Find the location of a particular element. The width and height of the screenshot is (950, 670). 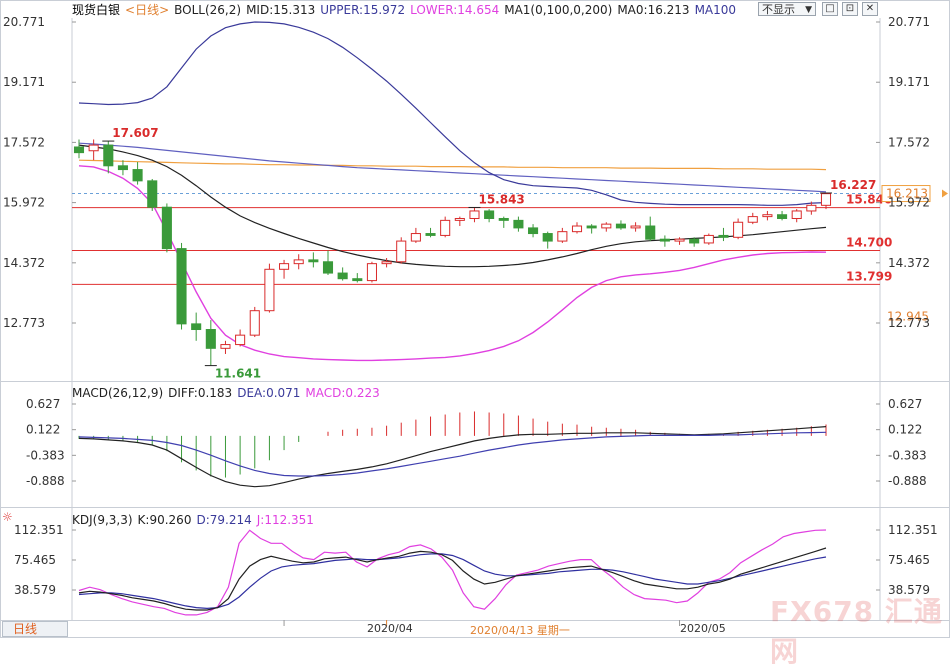

period-tag: <日线> is located at coordinates (147, 10).